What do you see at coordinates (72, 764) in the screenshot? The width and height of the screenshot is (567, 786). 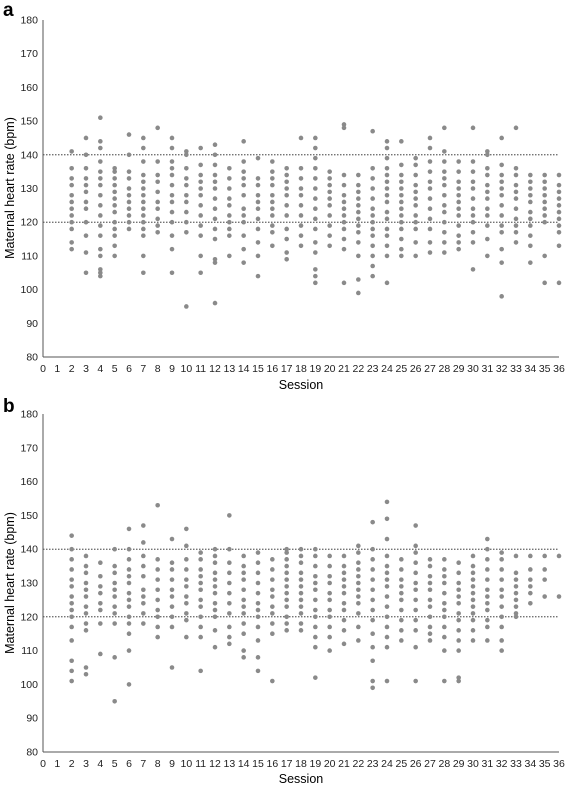 I see `x-tick-label: 2` at bounding box center [72, 764].